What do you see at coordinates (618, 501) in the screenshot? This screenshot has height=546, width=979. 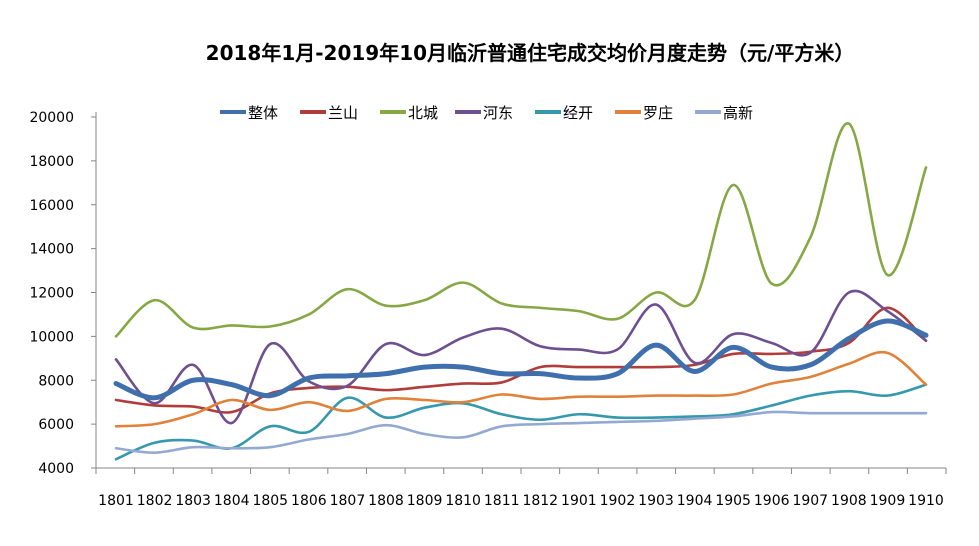 I see `x-tick-label: 1902` at bounding box center [618, 501].